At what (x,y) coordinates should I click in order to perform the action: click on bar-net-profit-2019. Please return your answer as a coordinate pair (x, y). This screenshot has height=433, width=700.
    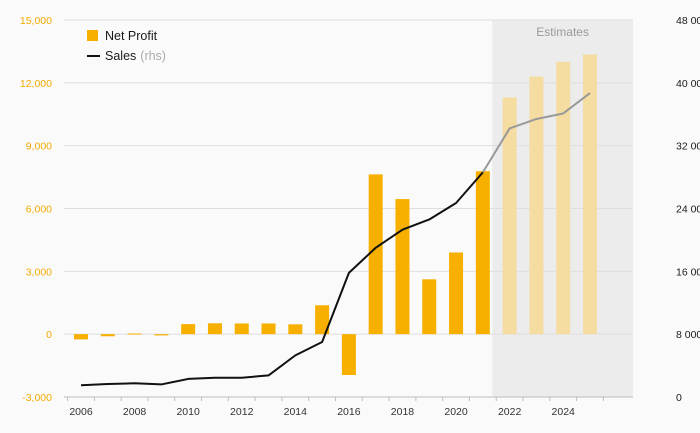
    Looking at the image, I should click on (429, 307).